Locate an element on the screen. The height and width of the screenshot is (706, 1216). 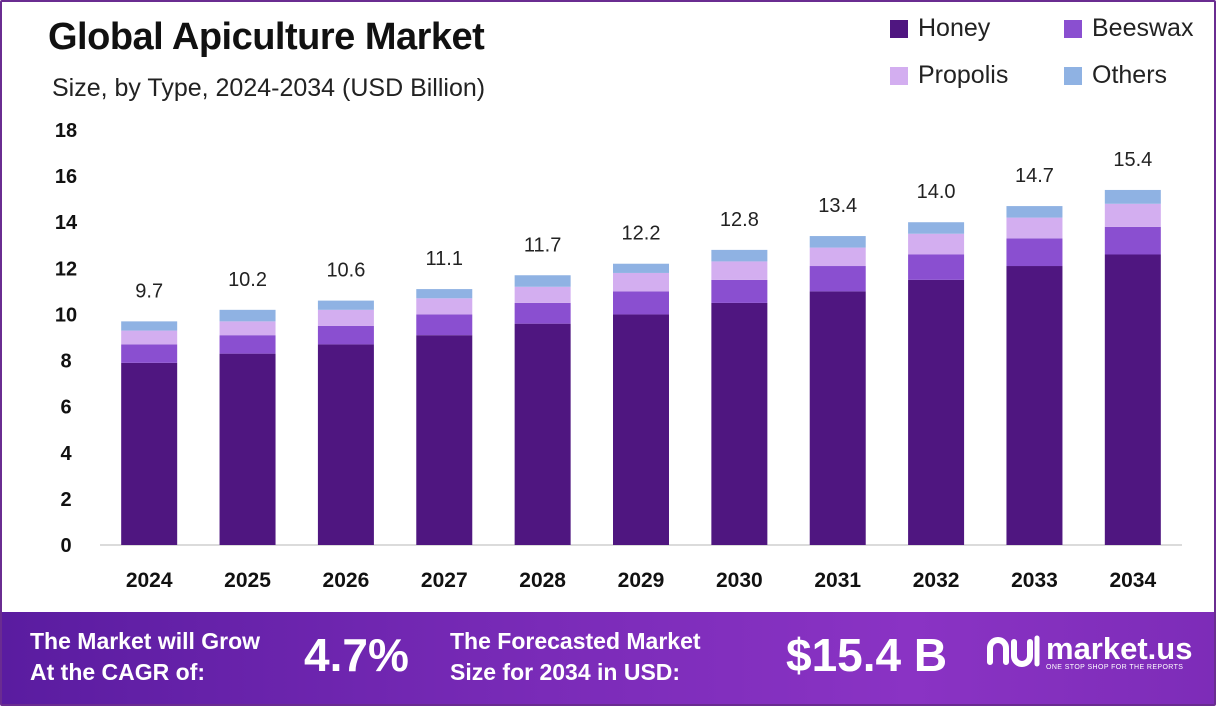
x-tick-label: 2033 is located at coordinates (1034, 580).